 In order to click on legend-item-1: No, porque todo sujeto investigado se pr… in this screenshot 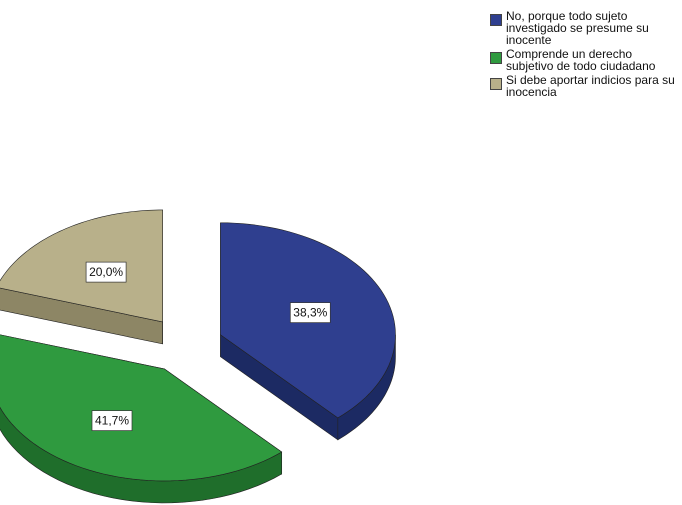, I will do `click(585, 28)`.